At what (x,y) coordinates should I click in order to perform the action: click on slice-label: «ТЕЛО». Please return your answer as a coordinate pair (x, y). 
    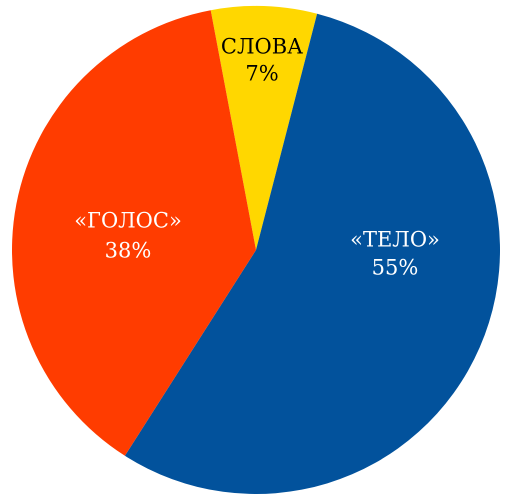
    Looking at the image, I should click on (395, 240).